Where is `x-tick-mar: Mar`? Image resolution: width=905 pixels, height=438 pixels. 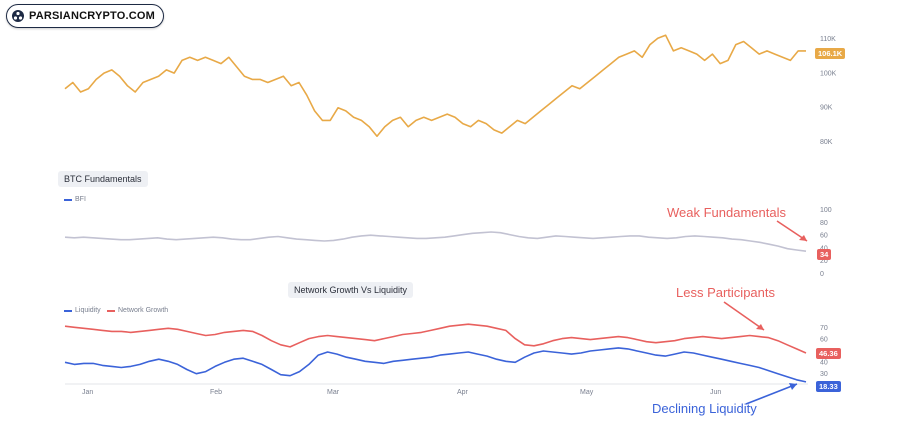
x-tick-mar: Mar is located at coordinates (333, 392).